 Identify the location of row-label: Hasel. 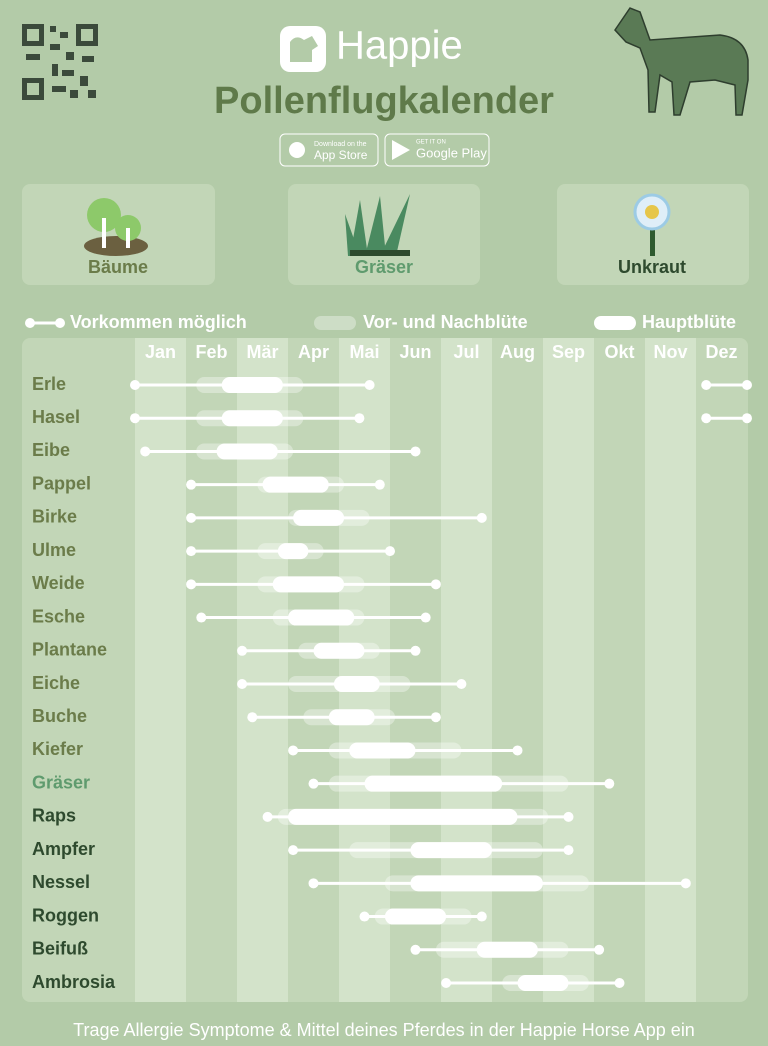
(56, 417).